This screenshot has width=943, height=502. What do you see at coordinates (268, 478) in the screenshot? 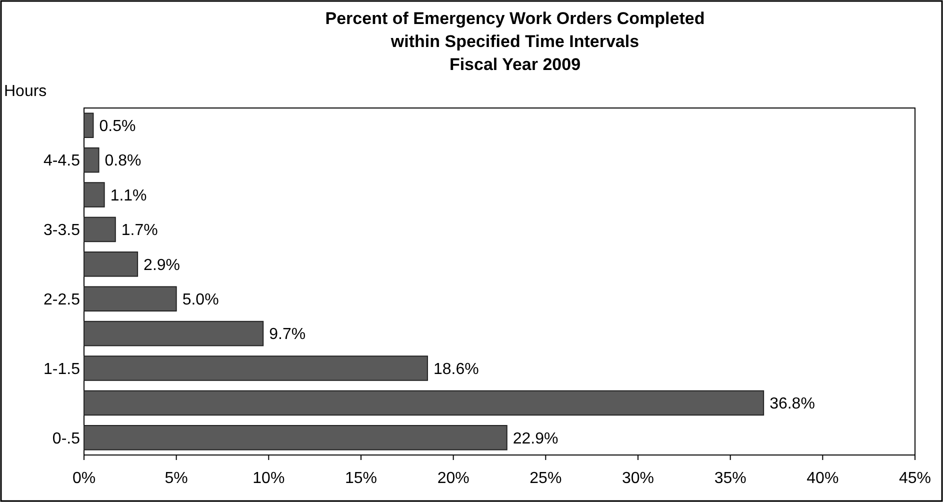
I see `x-tick-label: 10%` at bounding box center [268, 478].